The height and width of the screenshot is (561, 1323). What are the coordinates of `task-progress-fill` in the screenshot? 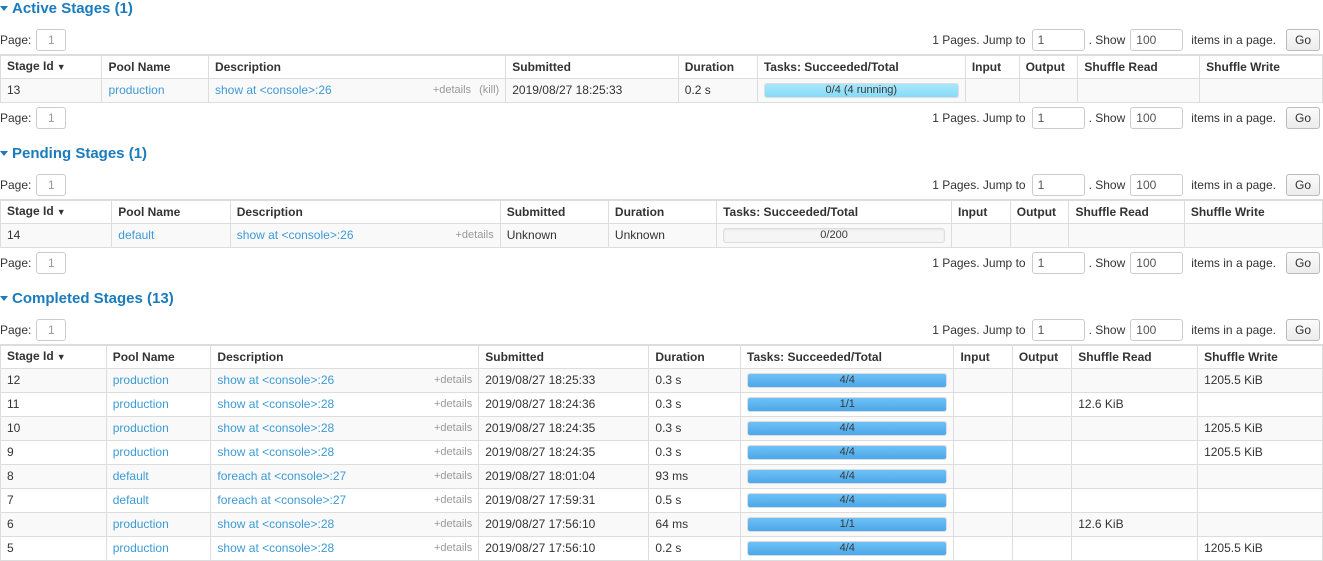 It's located at (847, 404).